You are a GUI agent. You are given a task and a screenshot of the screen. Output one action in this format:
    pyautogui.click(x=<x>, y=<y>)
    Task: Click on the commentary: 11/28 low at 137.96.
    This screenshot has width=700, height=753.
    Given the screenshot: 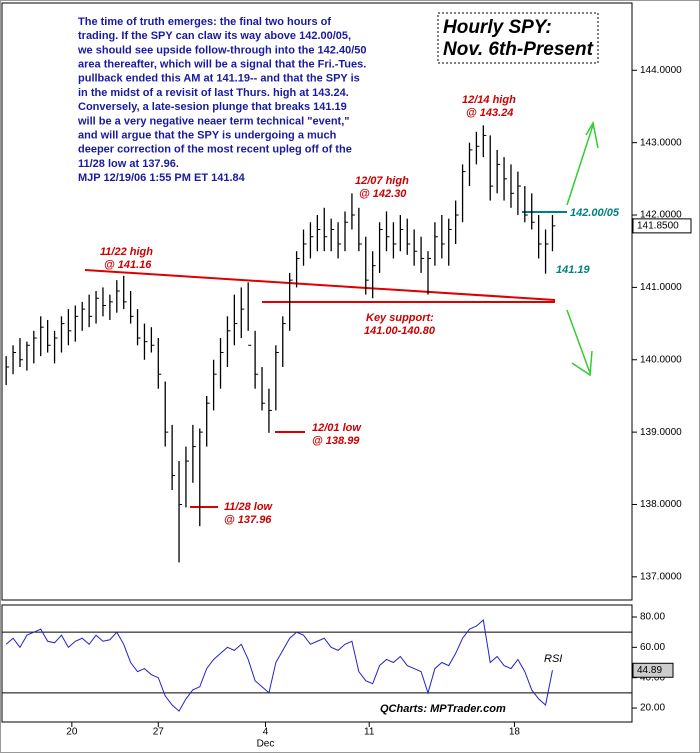 What is the action you would take?
    pyautogui.click(x=128, y=164)
    